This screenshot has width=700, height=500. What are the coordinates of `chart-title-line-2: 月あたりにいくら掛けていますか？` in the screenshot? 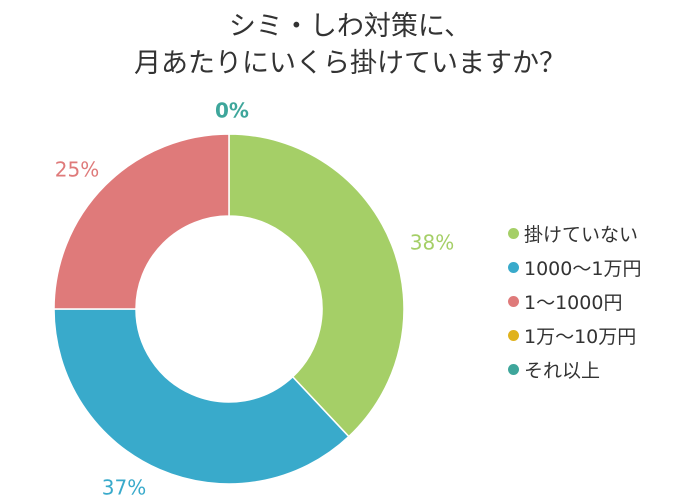 It's located at (350, 63).